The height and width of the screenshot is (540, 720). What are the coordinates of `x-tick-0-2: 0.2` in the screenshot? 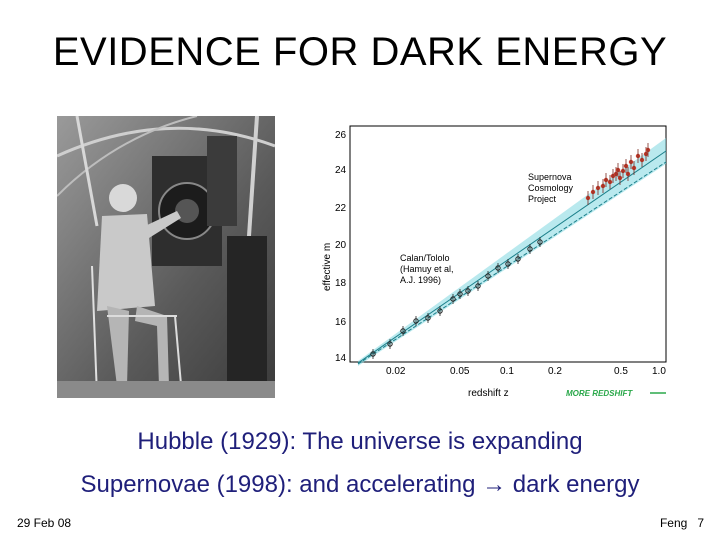 It's located at (555, 371).